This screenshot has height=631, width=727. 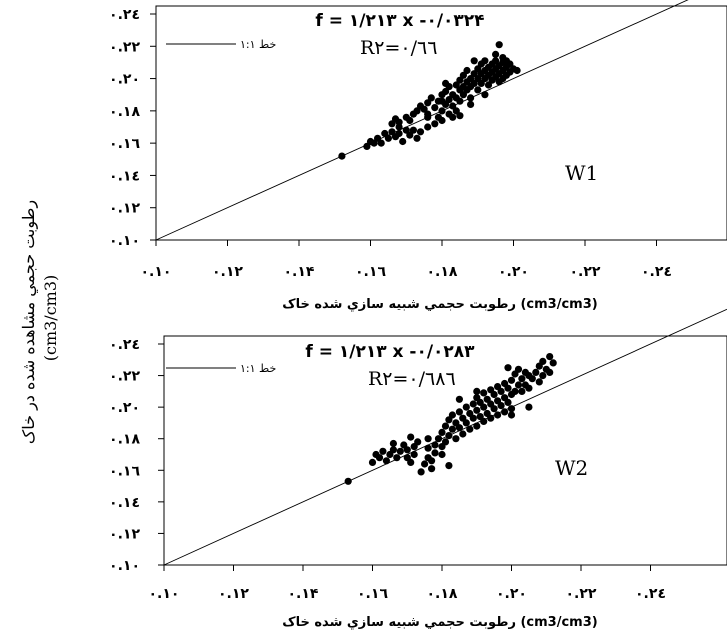 I want to click on y-axis-label: رطوبت حجمي مشاهده شده در خاک, so click(x=28, y=322).